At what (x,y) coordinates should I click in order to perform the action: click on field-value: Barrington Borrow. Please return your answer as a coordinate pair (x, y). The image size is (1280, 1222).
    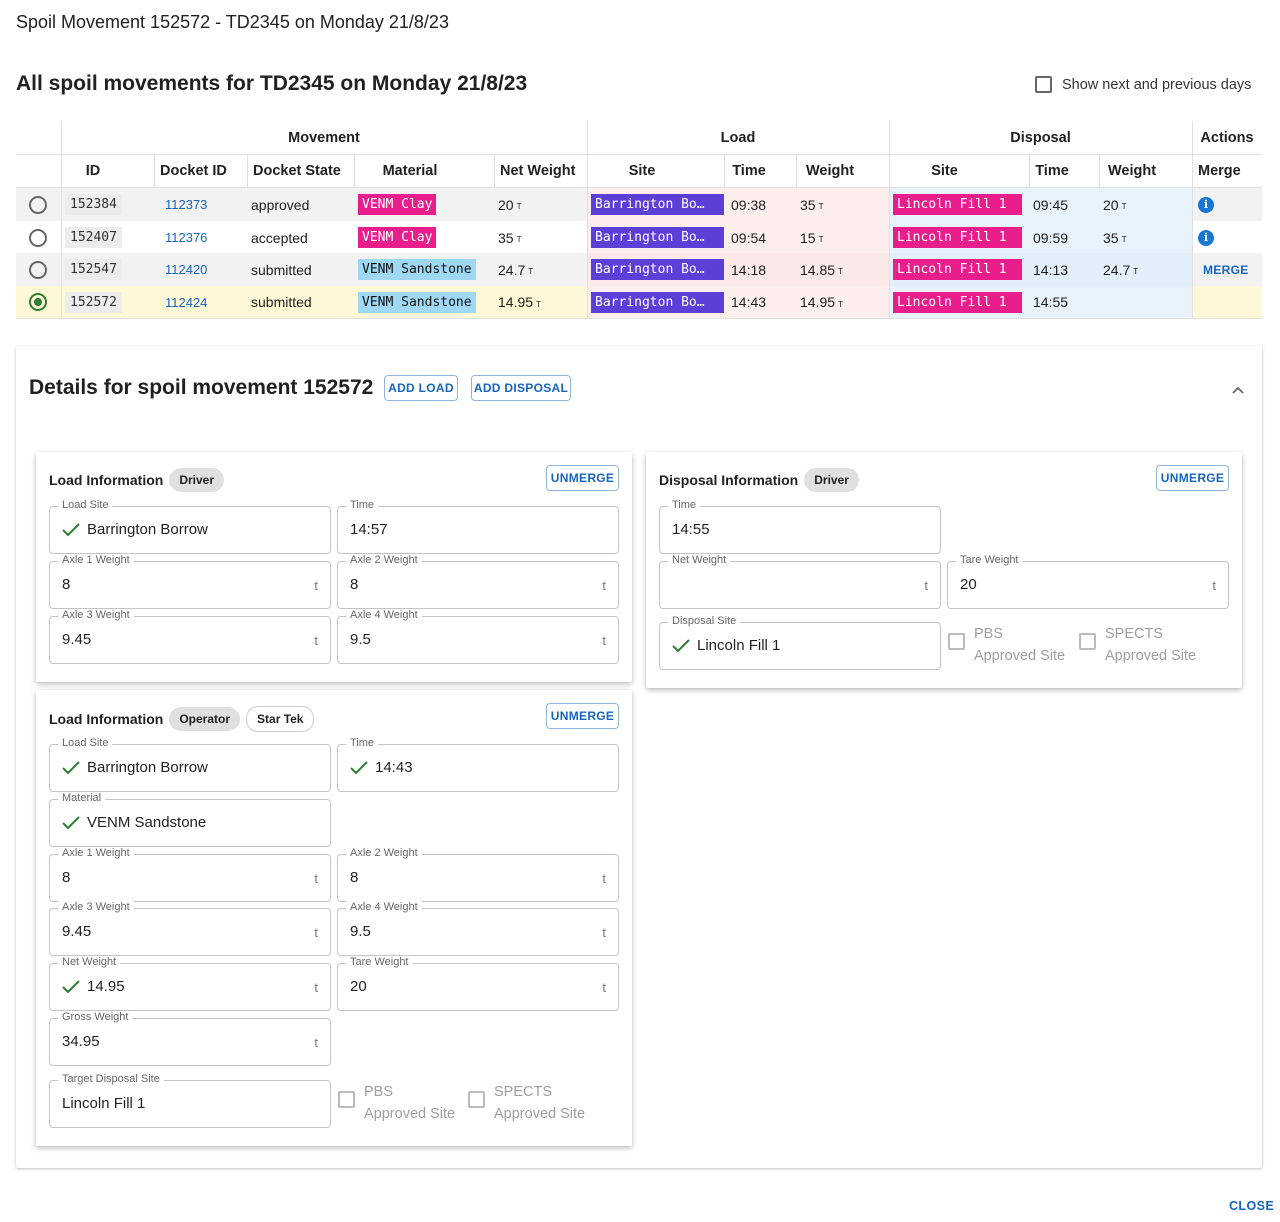
    Looking at the image, I should click on (147, 767).